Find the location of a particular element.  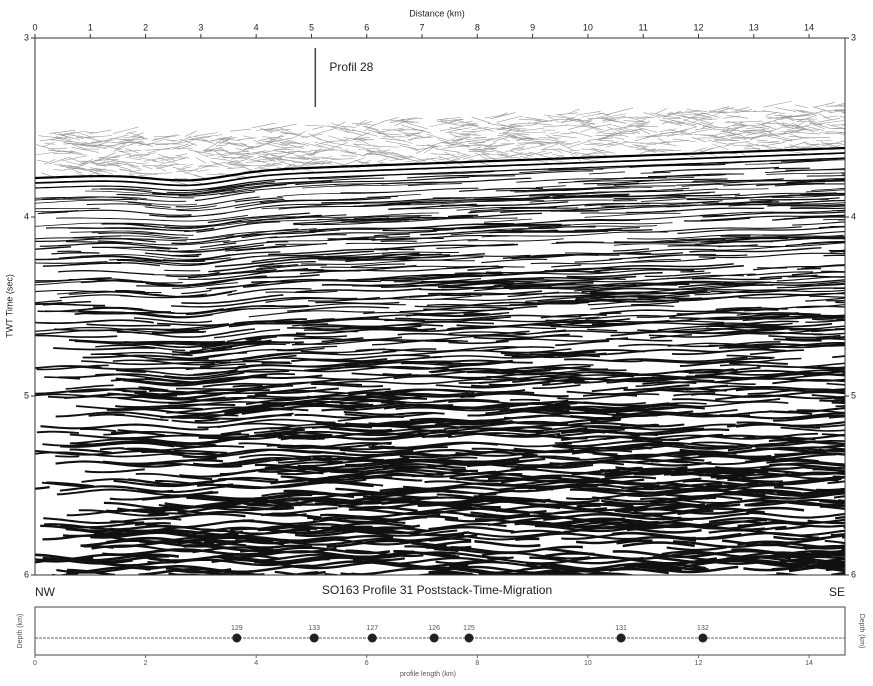

y-tick-label-right: 5 is located at coordinates (853, 395).